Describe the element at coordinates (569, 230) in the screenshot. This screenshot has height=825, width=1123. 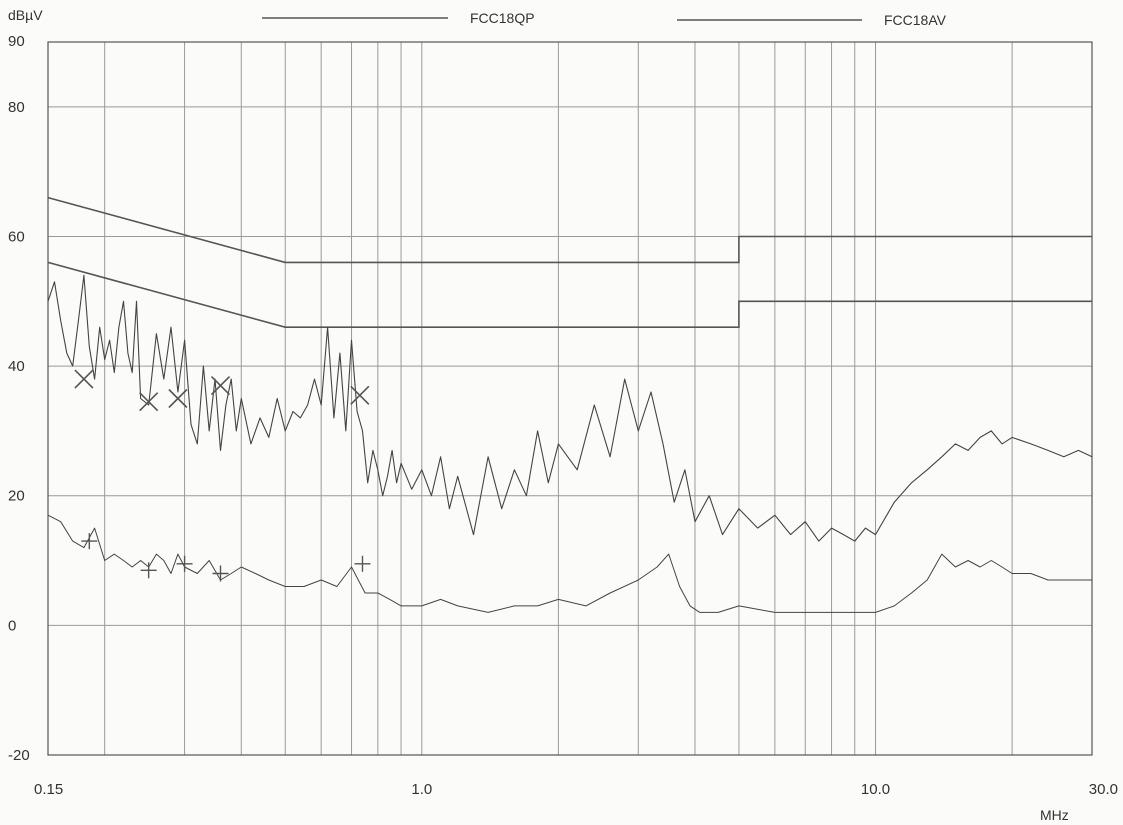
I see `limit-line-qp` at that location.